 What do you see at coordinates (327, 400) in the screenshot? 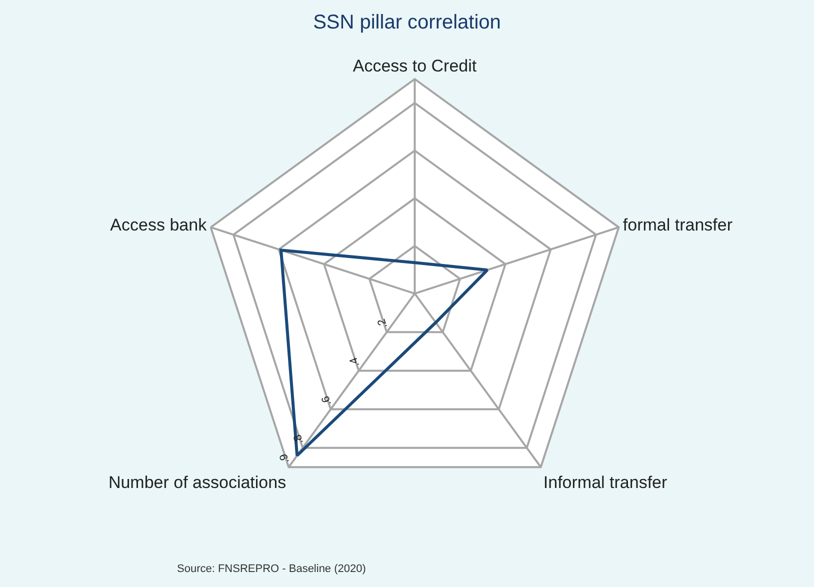
I see `y-tick-label: .6` at bounding box center [327, 400].